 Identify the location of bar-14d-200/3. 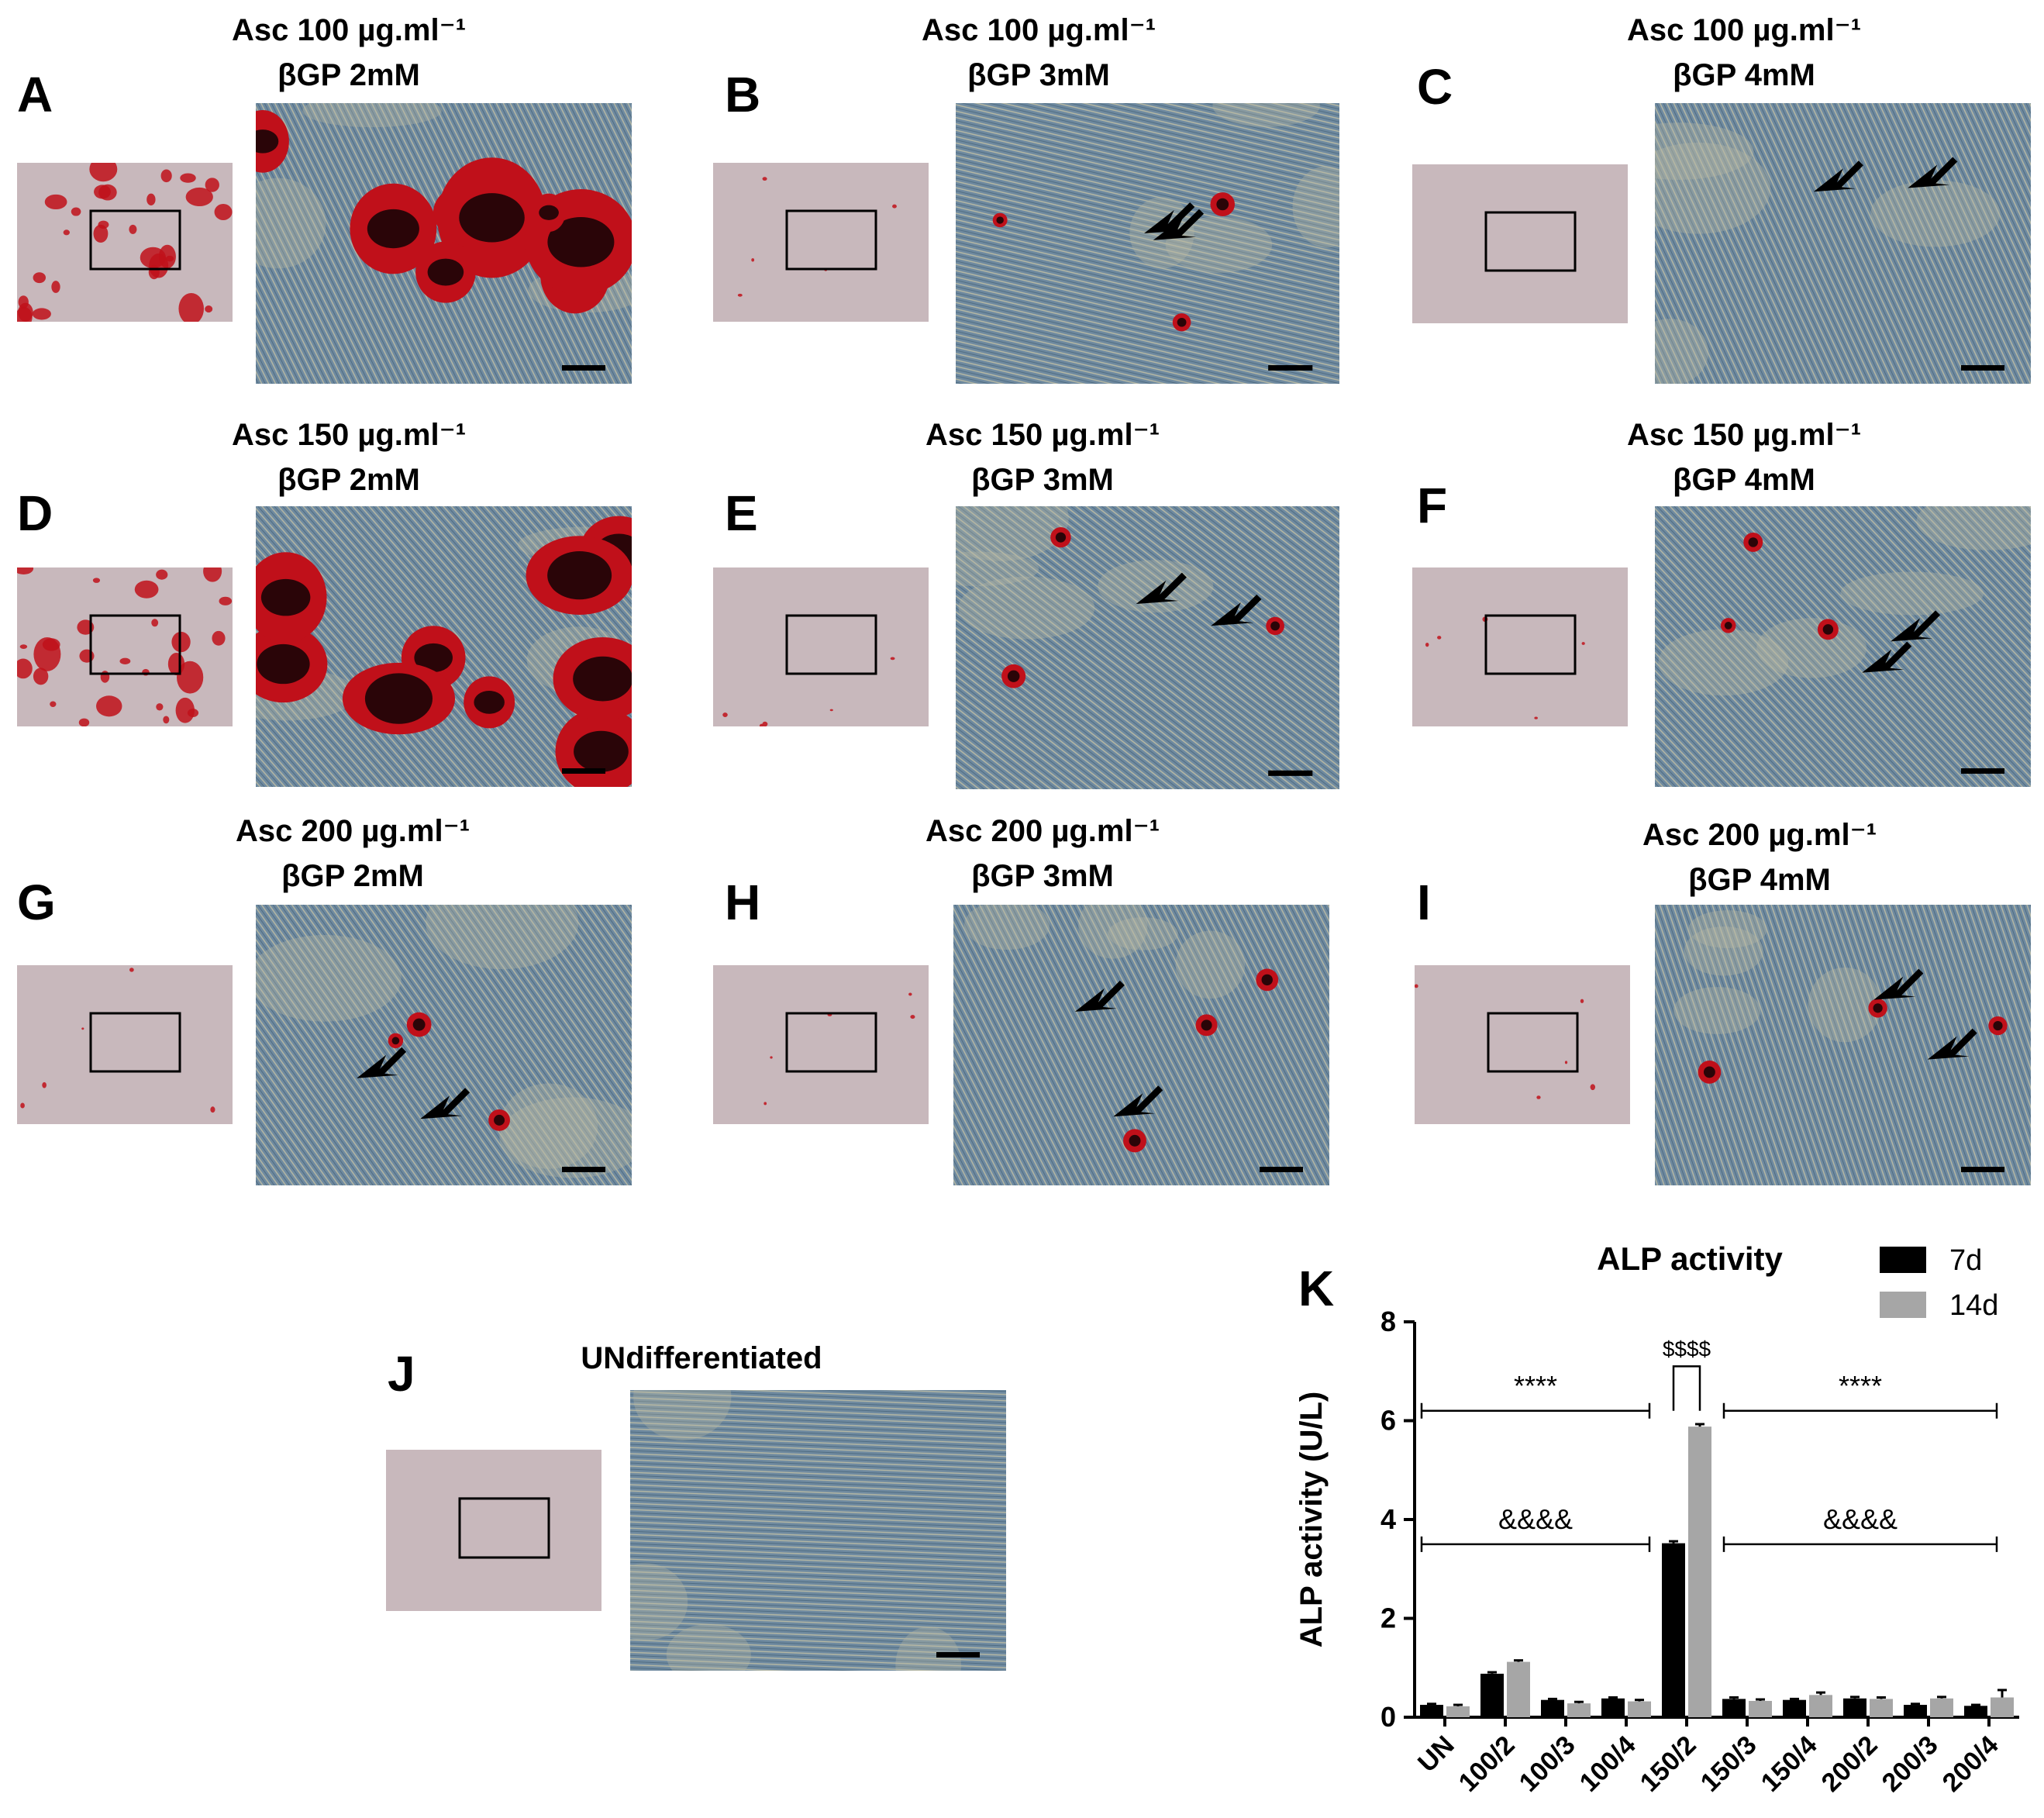
(1941, 1708).